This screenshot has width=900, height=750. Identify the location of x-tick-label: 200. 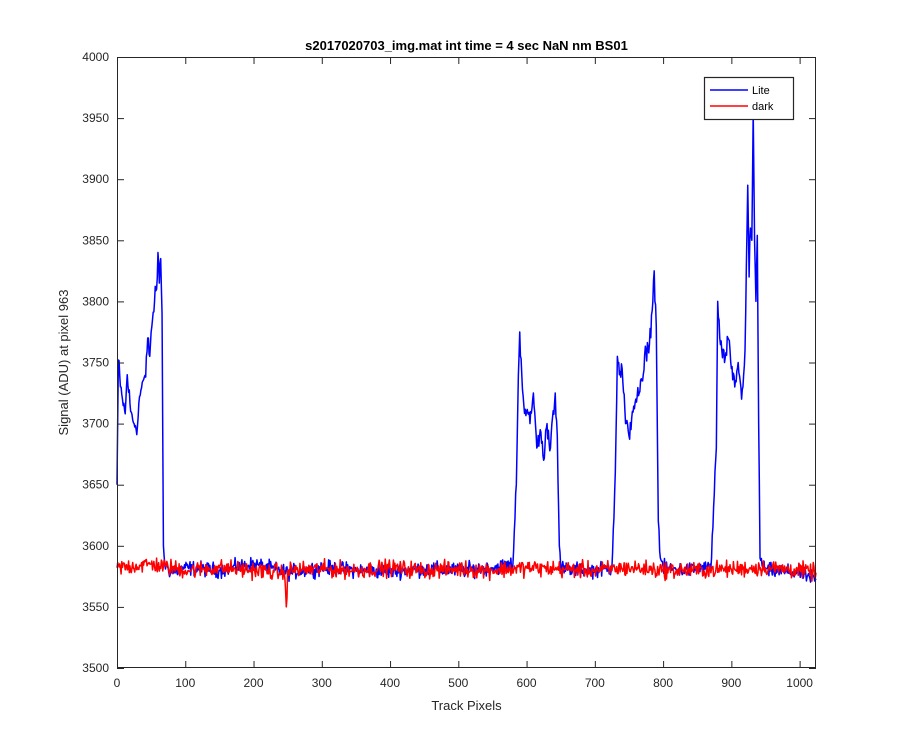
(254, 683).